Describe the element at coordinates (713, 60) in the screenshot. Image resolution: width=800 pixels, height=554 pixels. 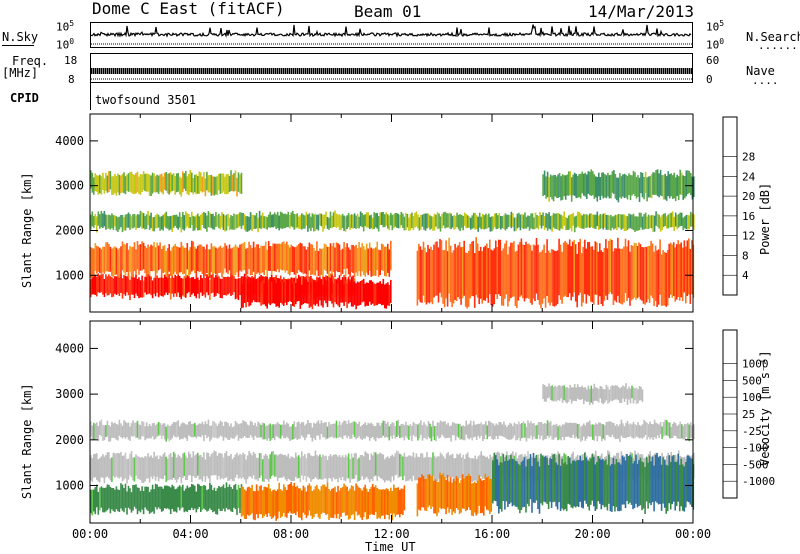
I see `nave-max-label: 60` at that location.